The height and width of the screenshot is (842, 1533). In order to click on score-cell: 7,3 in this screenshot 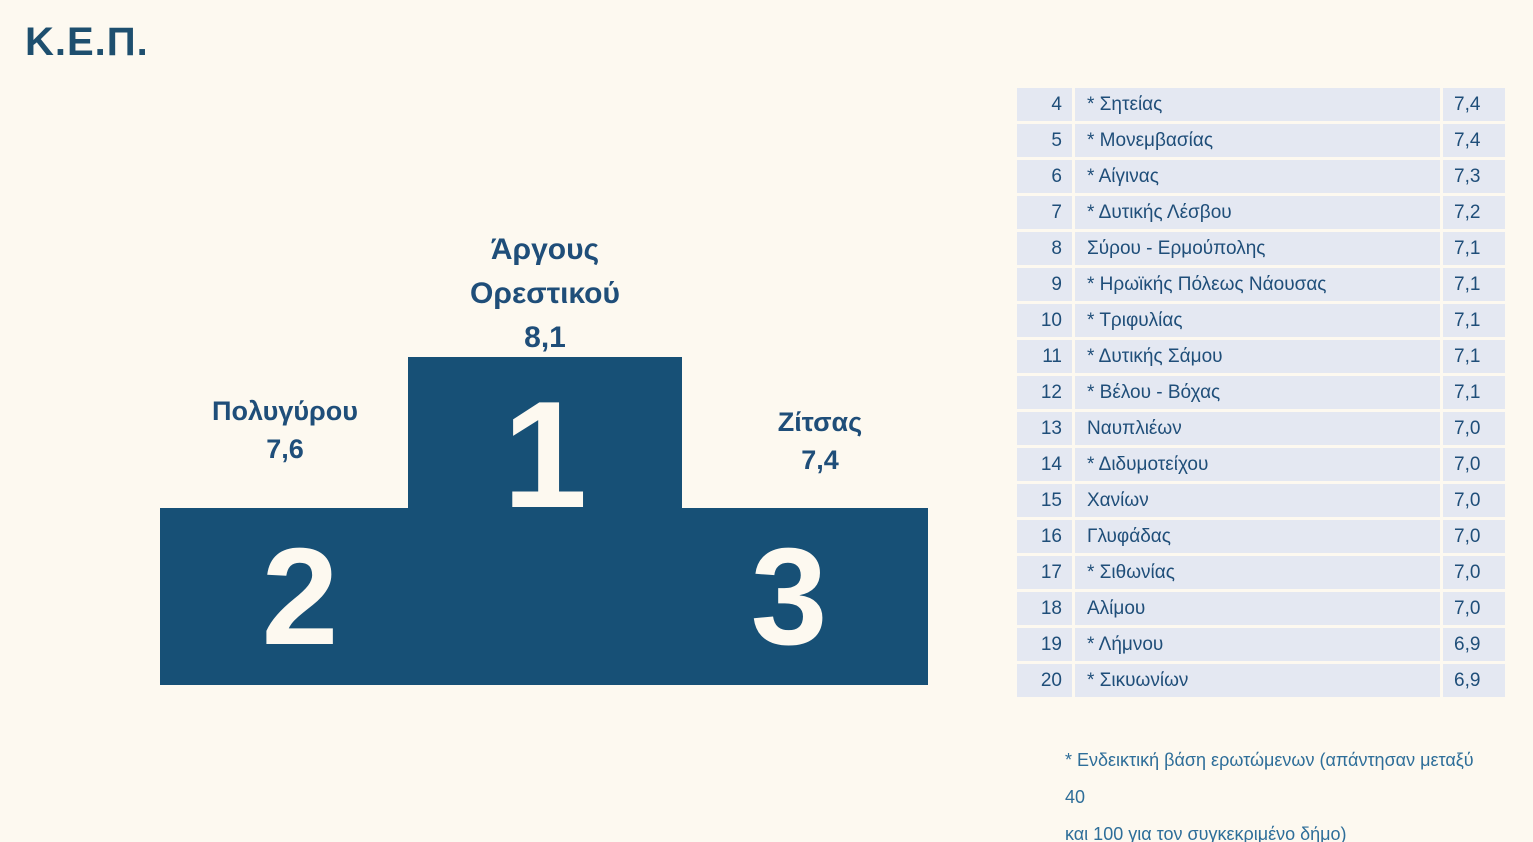, I will do `click(1474, 176)`.